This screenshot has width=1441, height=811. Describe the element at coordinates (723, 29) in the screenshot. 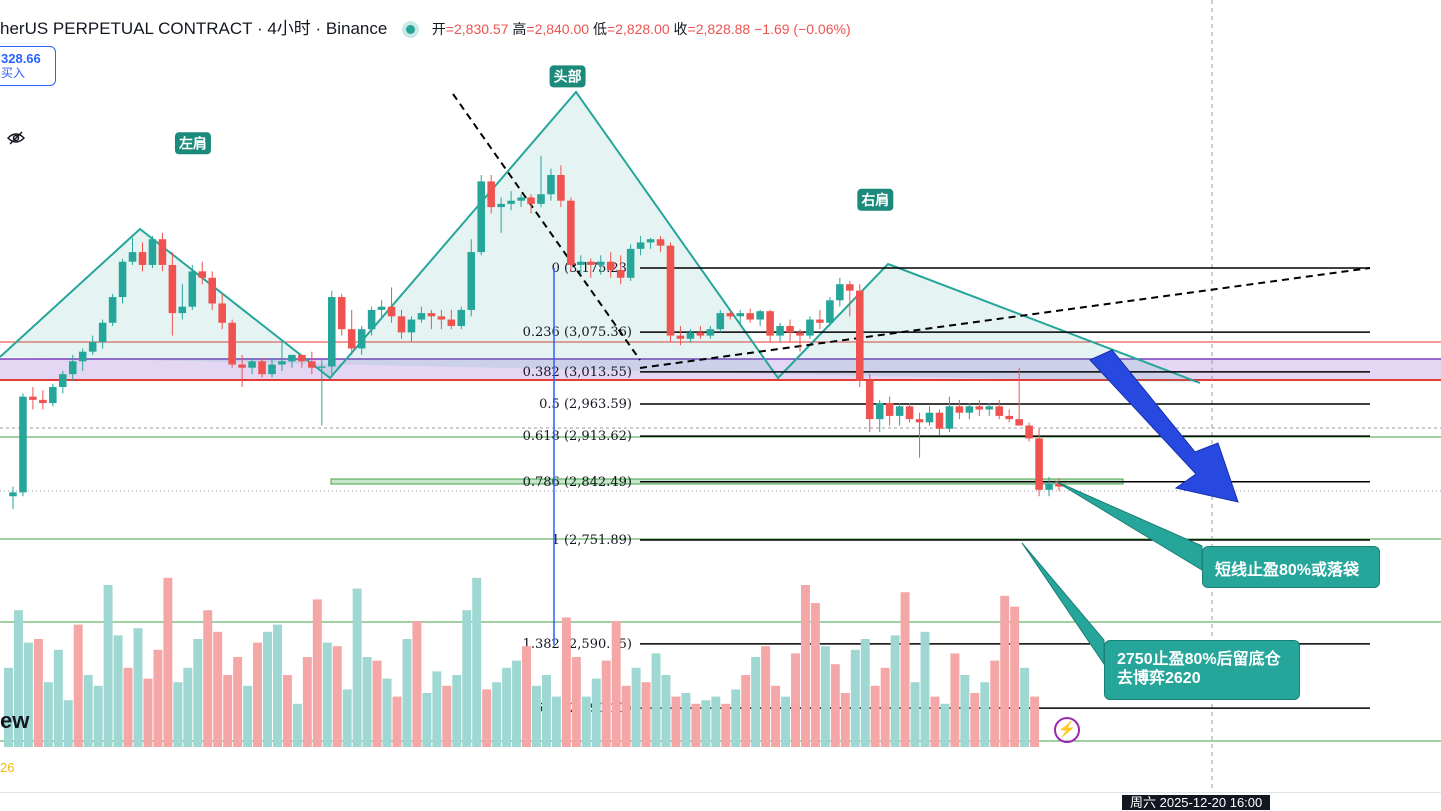

I see `close-value: 2,828.88` at that location.